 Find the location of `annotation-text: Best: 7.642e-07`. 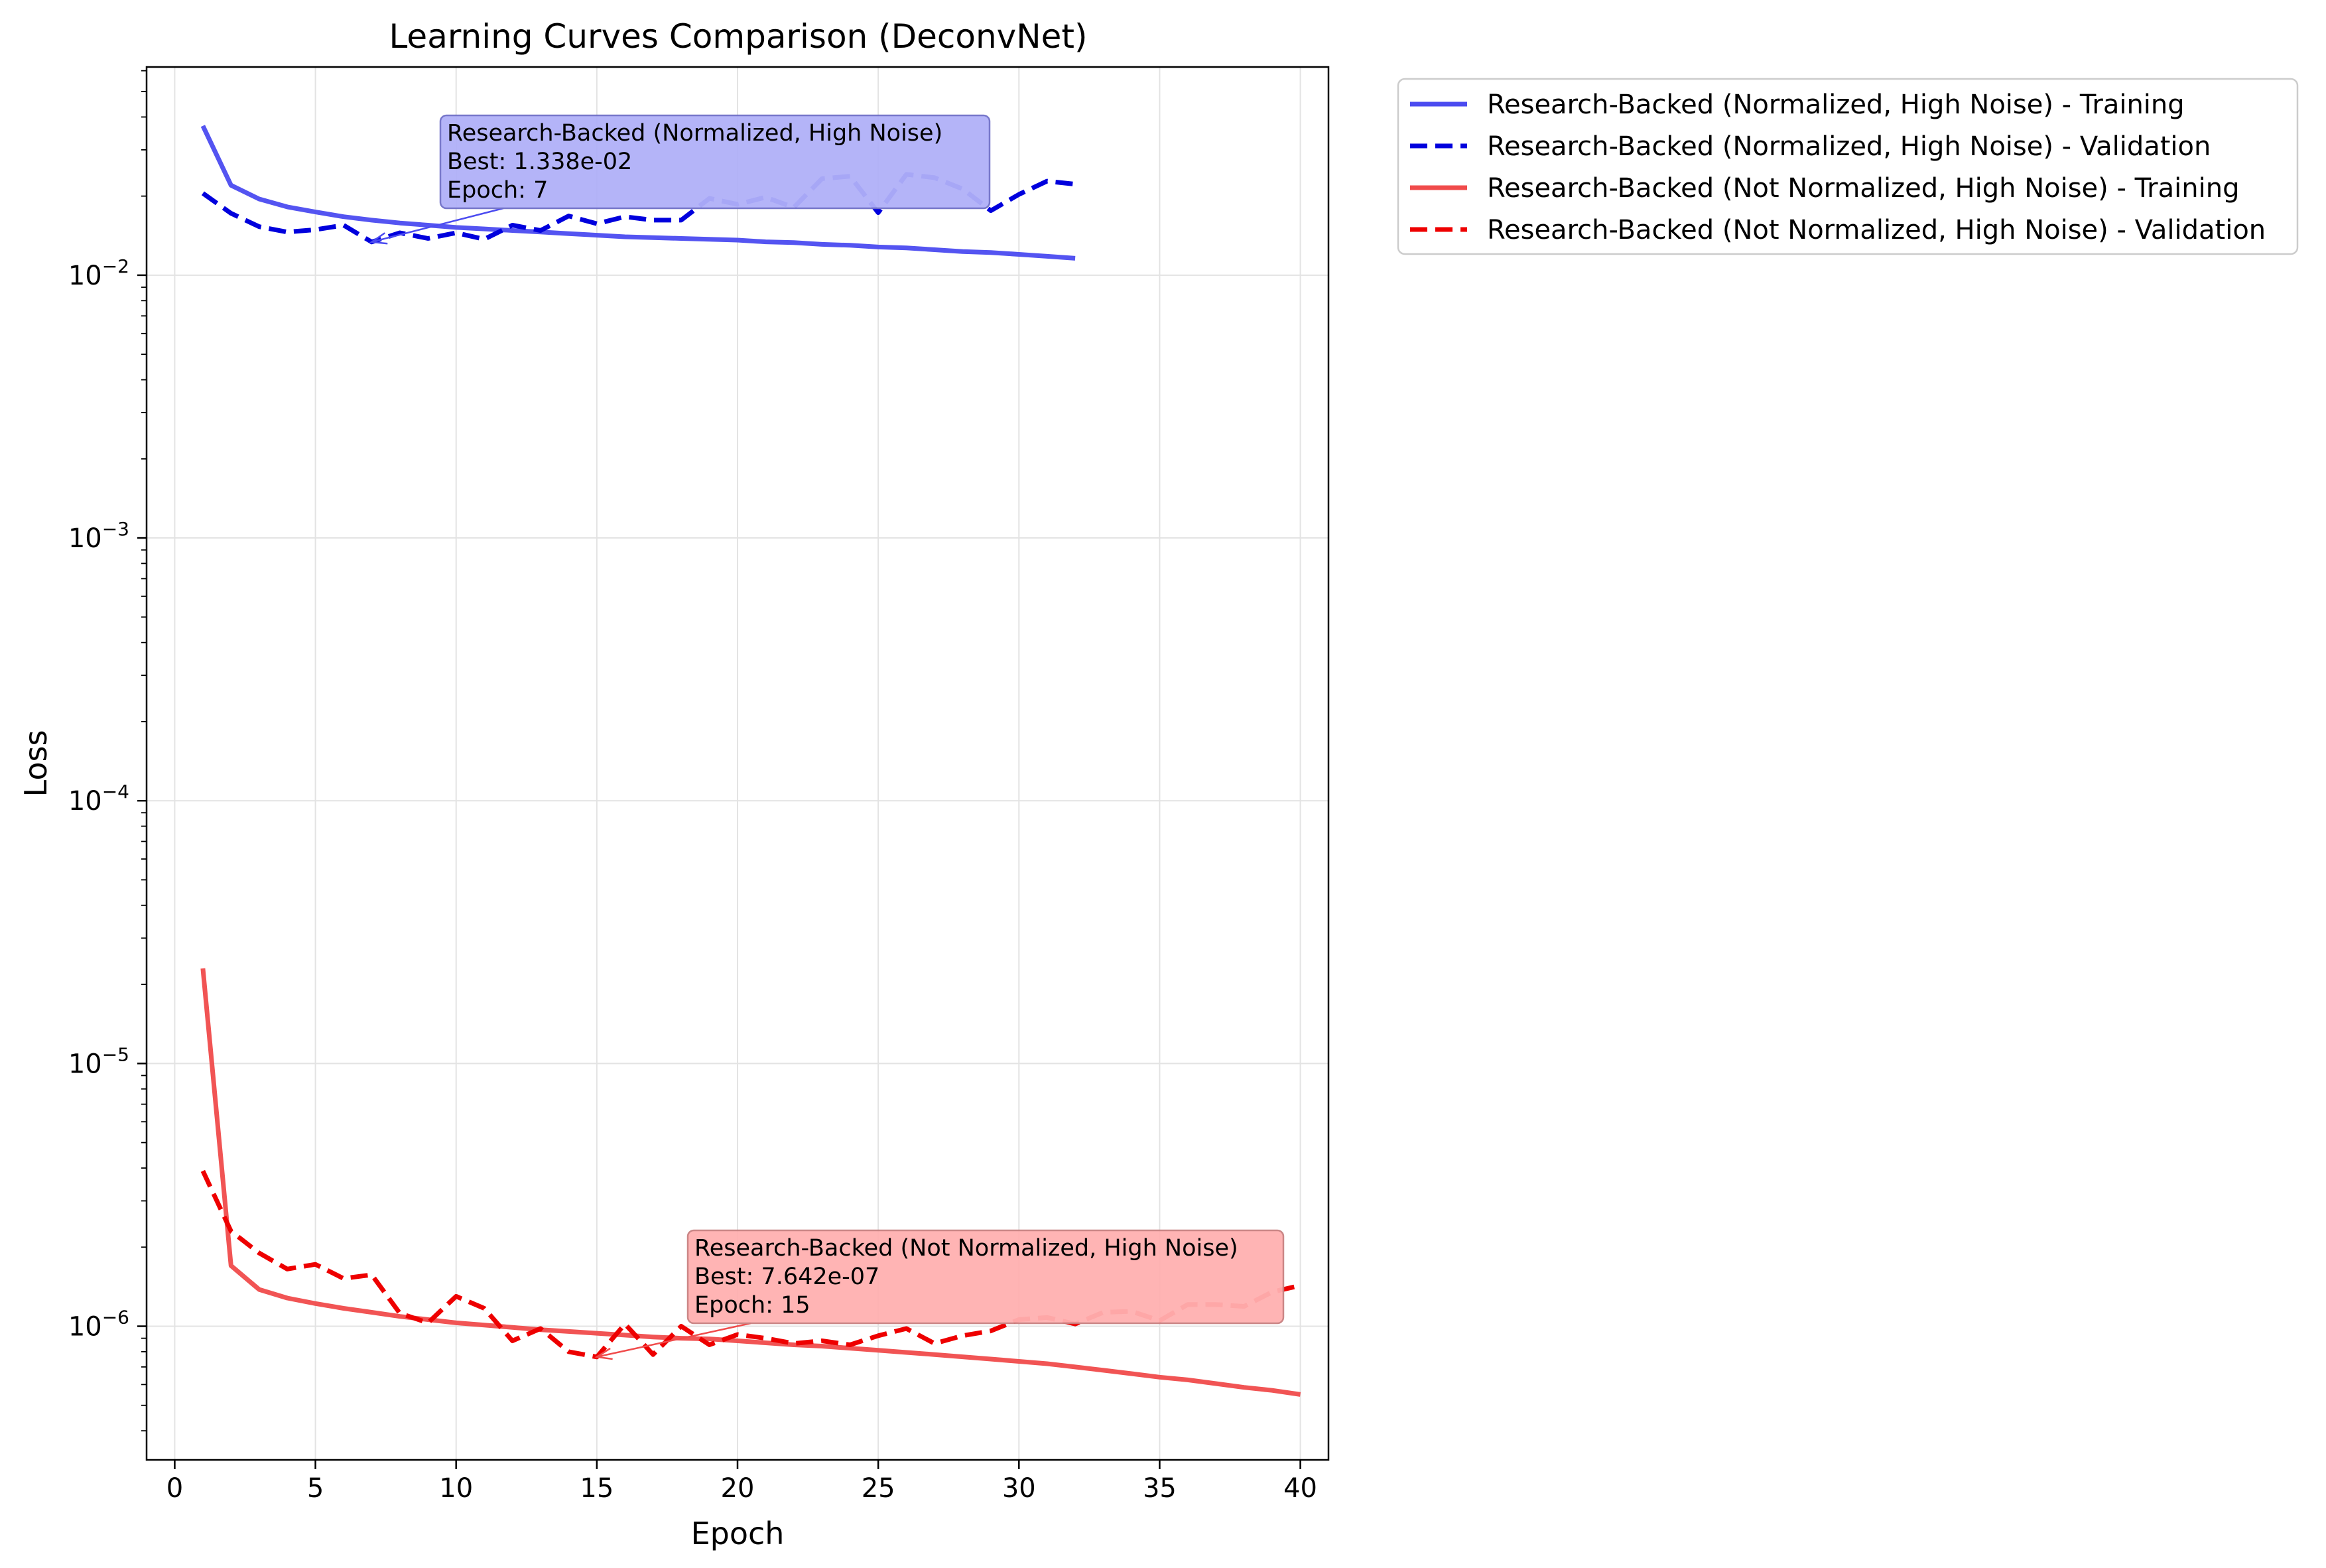

annotation-text: Best: 7.642e-07 is located at coordinates (786, 1277).